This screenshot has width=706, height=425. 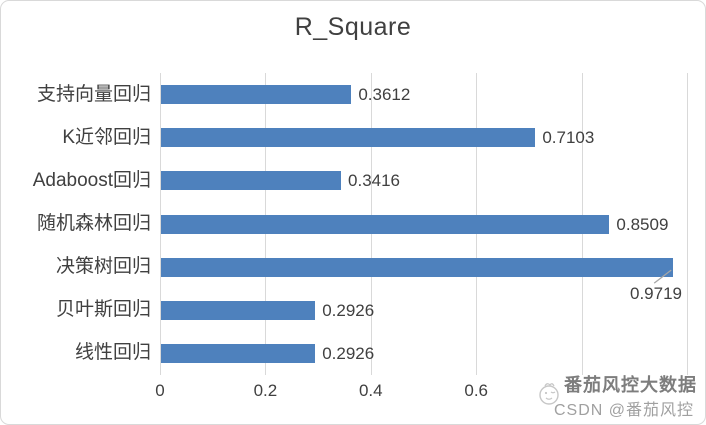 I want to click on bar-value-label: 0.3612, so click(x=384, y=95).